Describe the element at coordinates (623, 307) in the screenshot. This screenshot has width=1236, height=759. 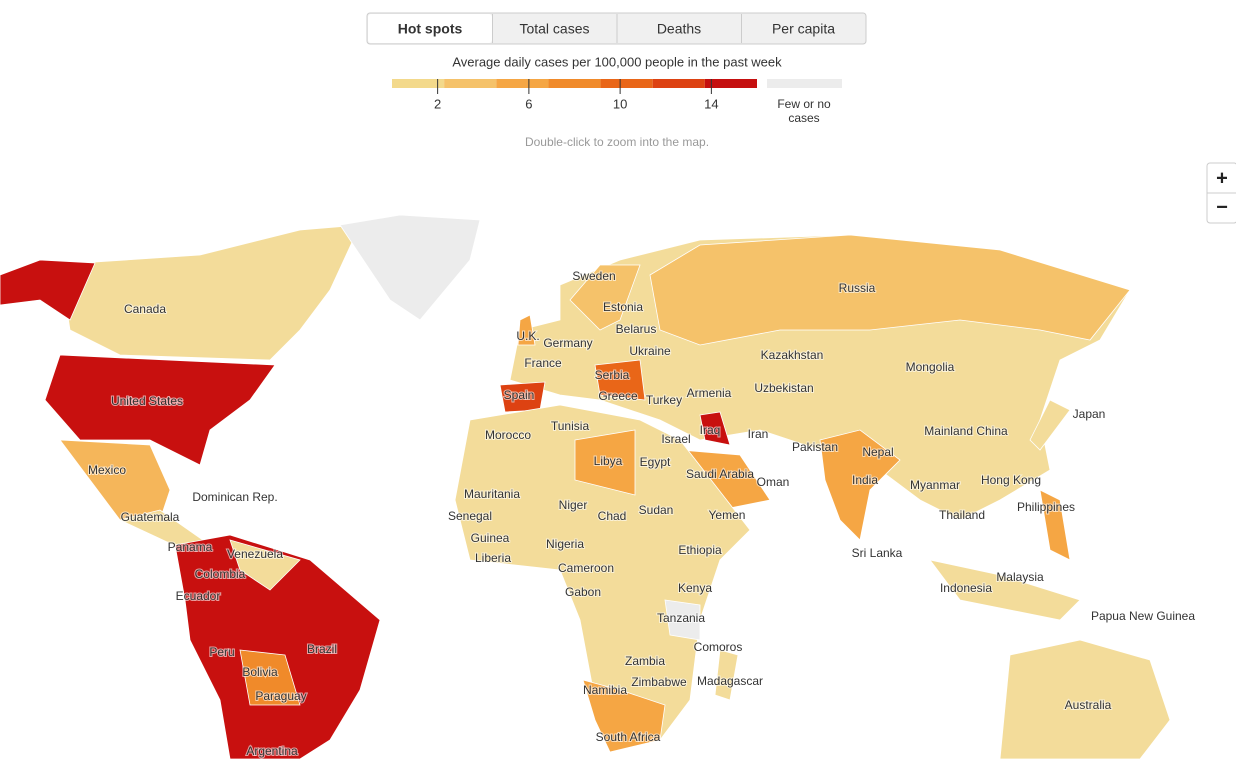
I see `country-label: Estonia` at that location.